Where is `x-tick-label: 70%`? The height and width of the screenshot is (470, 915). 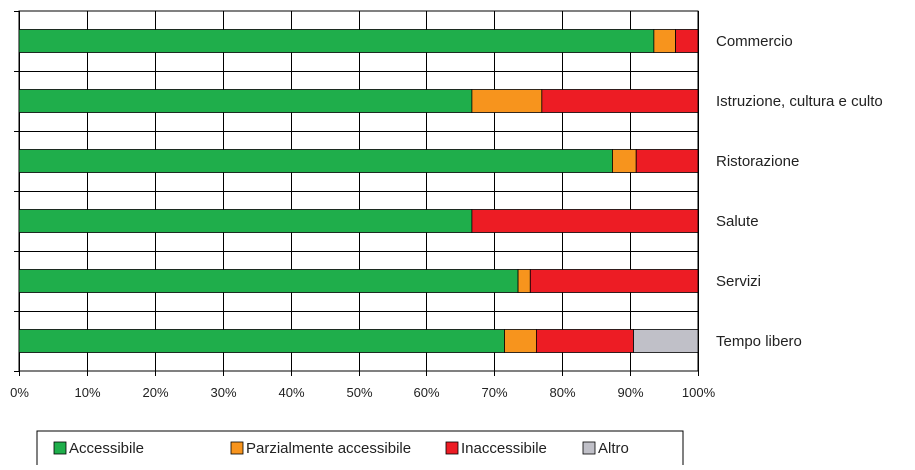 x-tick-label: 70% is located at coordinates (494, 392).